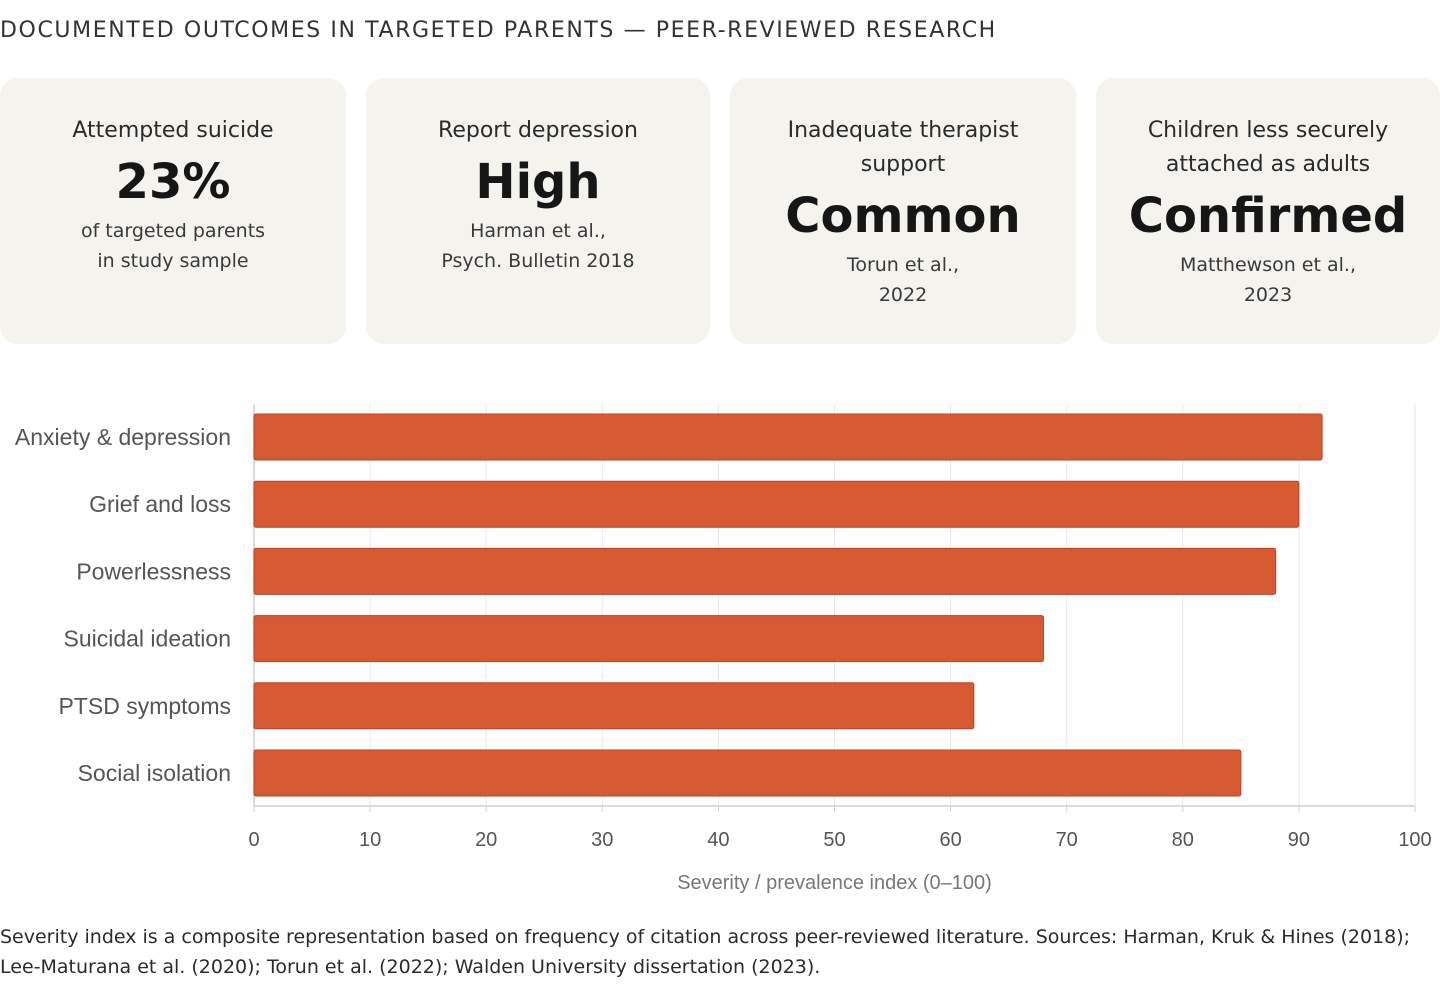 The image size is (1440, 1008). Describe the element at coordinates (1268, 280) in the screenshot. I see `card-note: Matthewson et al., 2023` at that location.